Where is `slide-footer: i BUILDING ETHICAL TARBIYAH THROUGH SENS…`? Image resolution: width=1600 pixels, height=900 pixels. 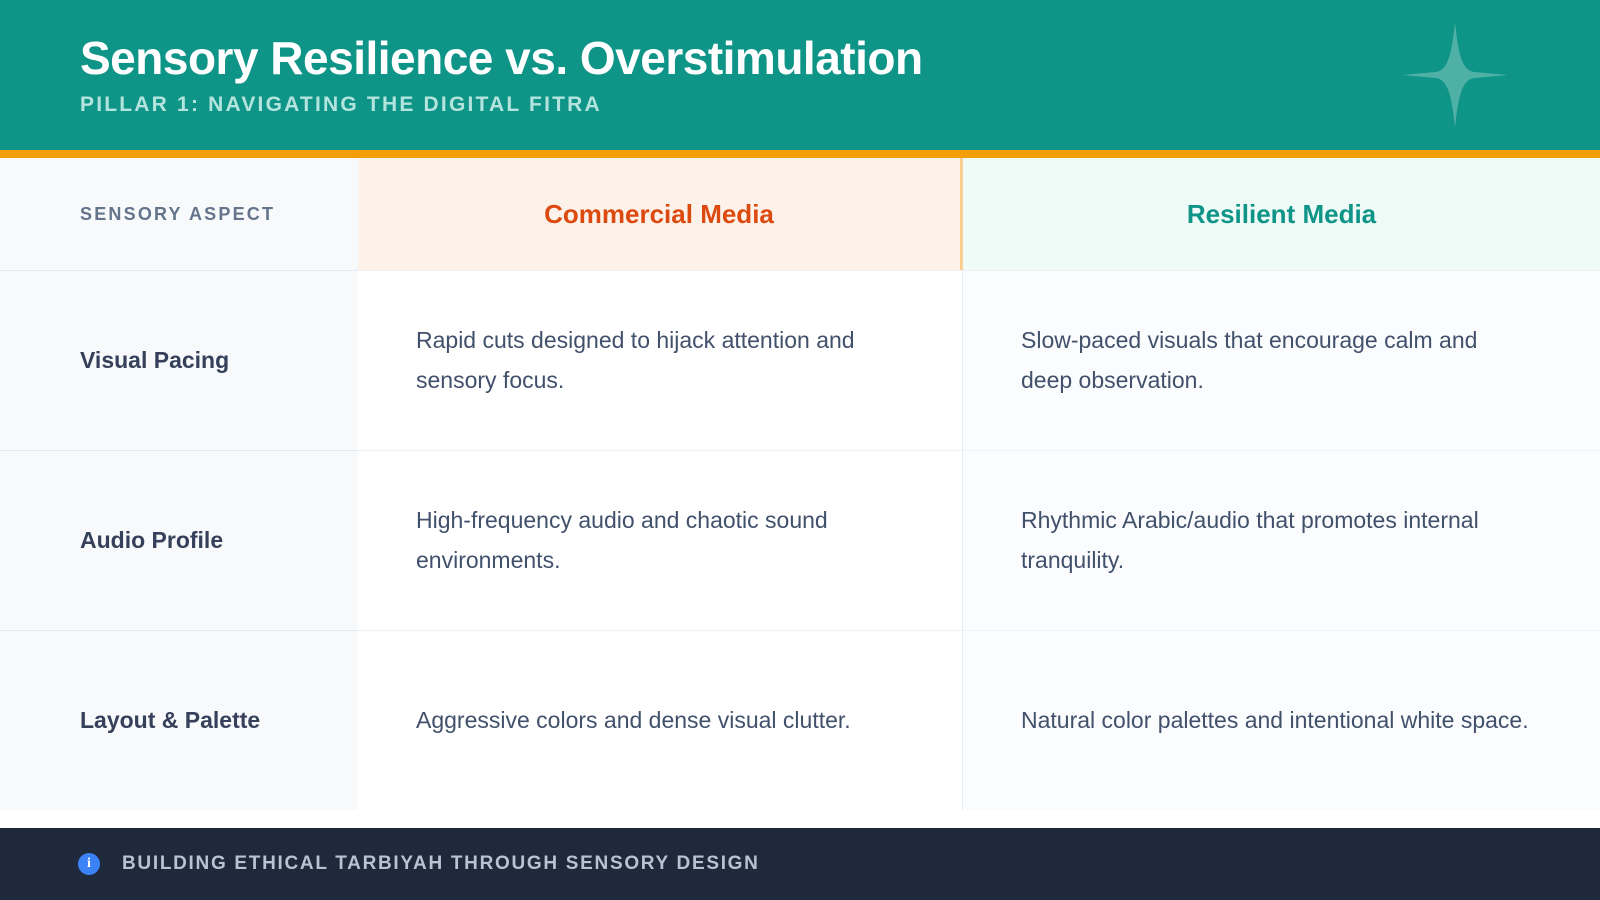
slide-footer: i BUILDING ETHICAL TARBIYAH THROUGH SENS… is located at coordinates (800, 864).